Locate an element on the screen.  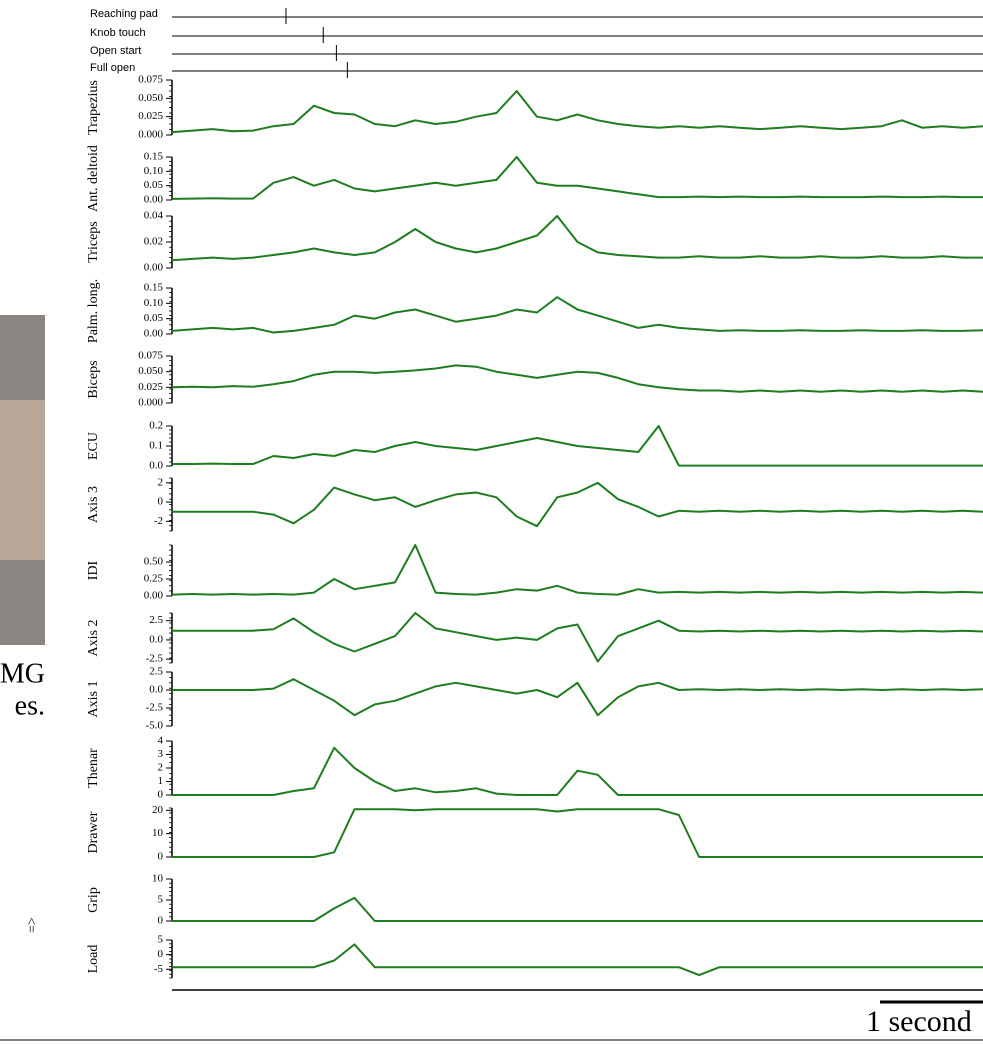
y-tick-label: 1 is located at coordinates (161, 781).